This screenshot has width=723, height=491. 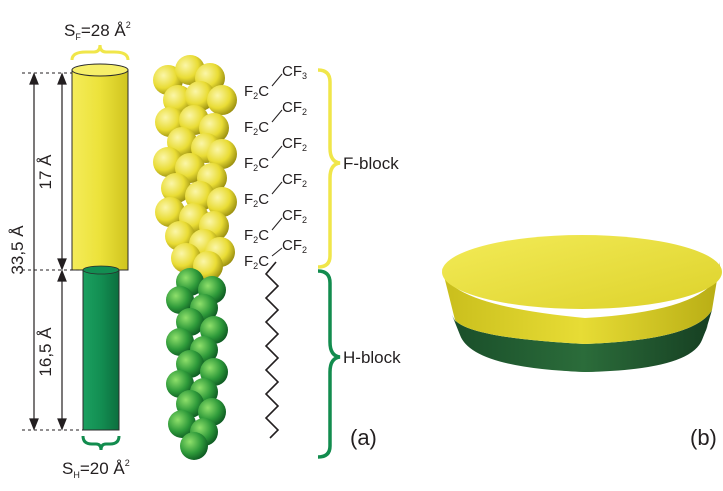 I want to click on f-block-brace, so click(x=329, y=168).